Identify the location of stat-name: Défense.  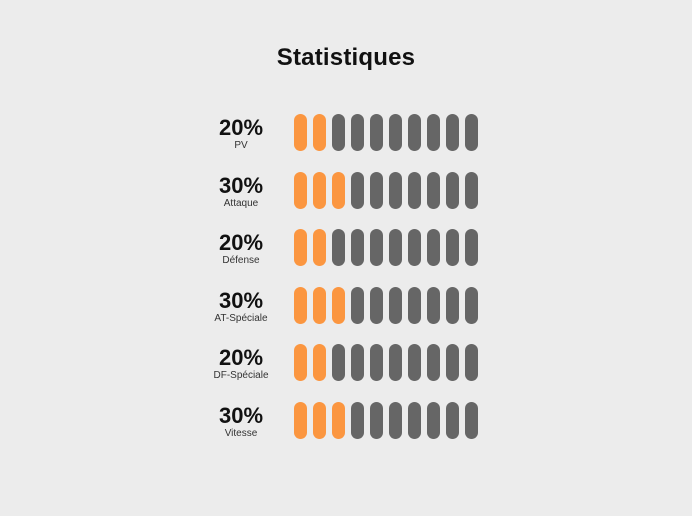
(241, 260).